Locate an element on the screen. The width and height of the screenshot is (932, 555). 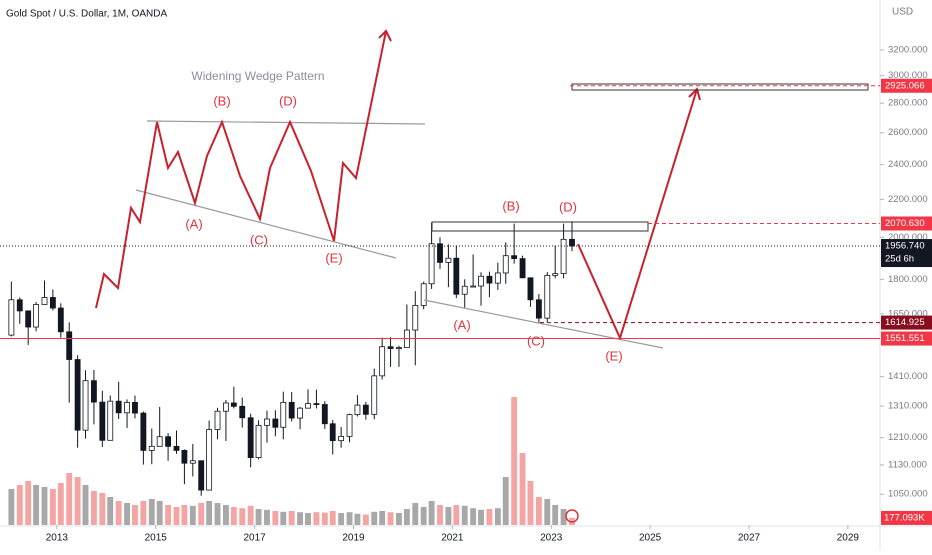
x-tick-label: 2013 is located at coordinates (57, 538).